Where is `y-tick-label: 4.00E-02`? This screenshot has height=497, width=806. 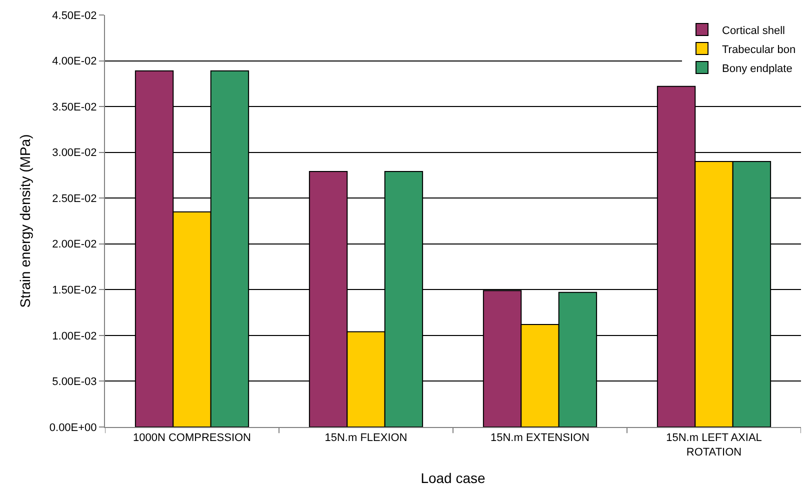 y-tick-label: 4.00E-02 is located at coordinates (74, 62).